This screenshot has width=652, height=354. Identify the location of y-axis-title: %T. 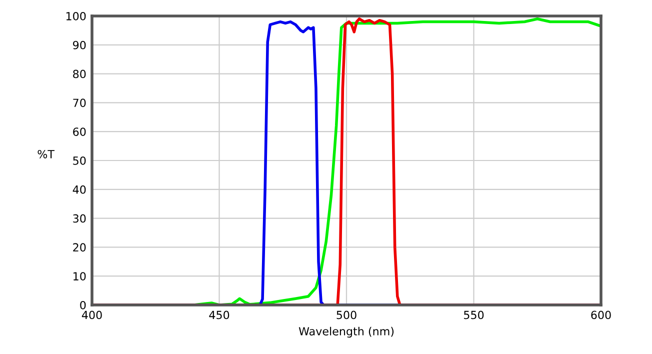
(46, 154).